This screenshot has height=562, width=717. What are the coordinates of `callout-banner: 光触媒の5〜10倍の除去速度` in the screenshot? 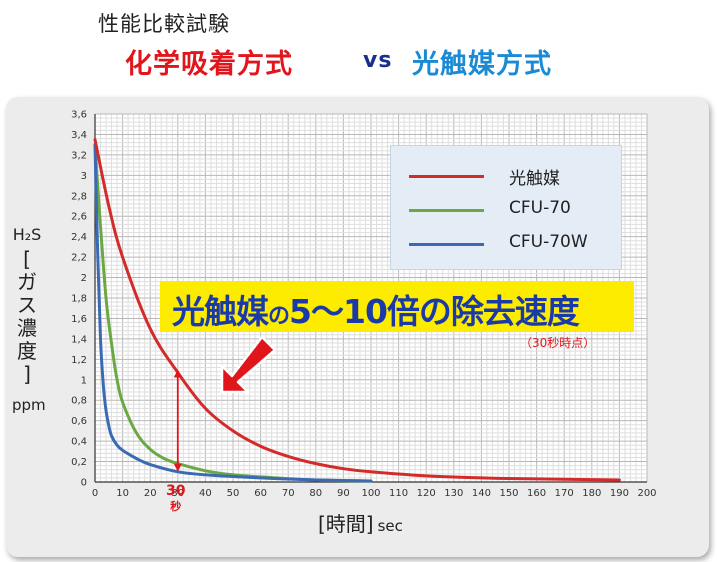 It's located at (397, 306).